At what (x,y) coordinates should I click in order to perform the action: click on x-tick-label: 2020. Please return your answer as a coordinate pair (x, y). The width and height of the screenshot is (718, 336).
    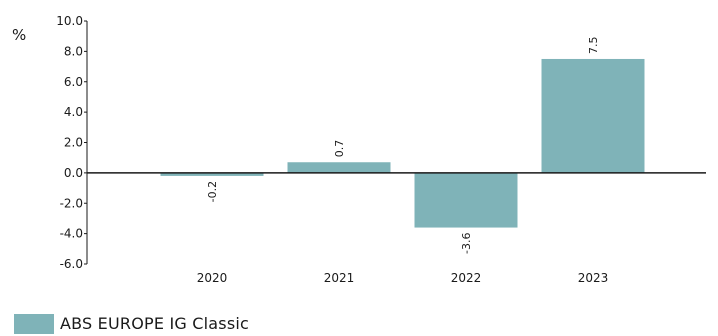
    Looking at the image, I should click on (212, 278).